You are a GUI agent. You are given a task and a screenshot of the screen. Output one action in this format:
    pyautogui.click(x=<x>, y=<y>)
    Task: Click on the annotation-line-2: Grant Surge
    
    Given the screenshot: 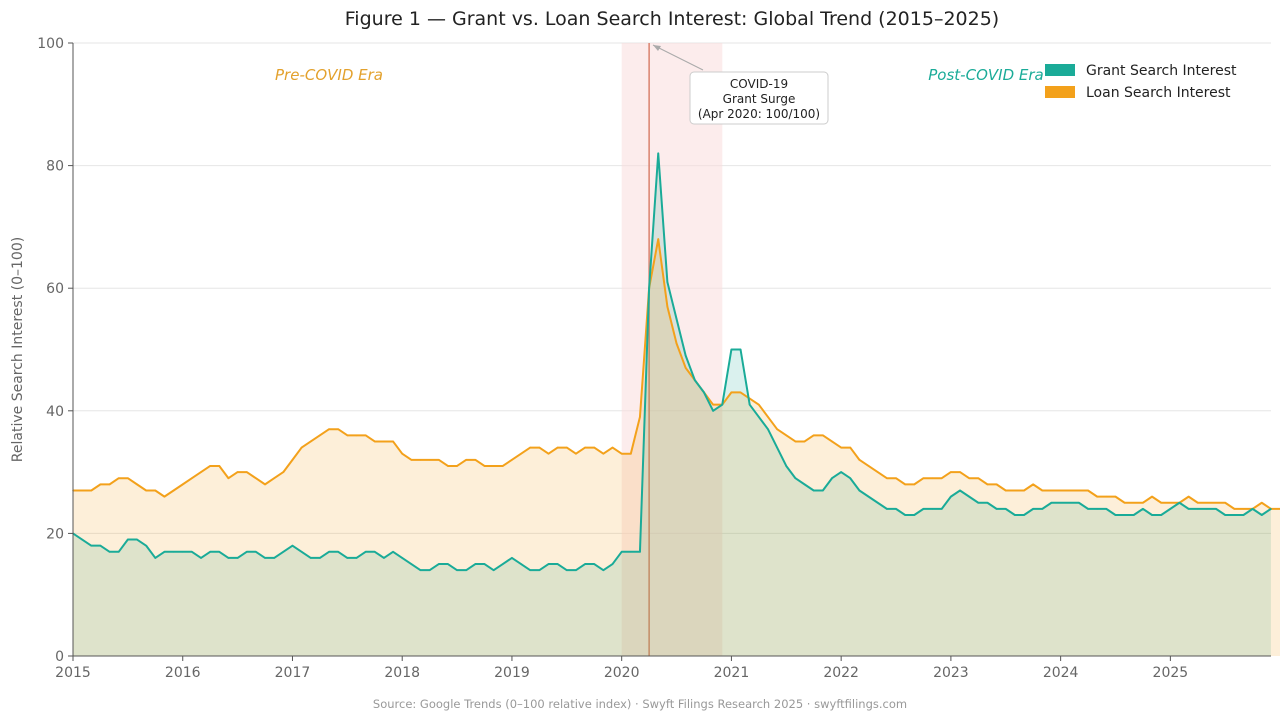 What is the action you would take?
    pyautogui.click(x=759, y=99)
    